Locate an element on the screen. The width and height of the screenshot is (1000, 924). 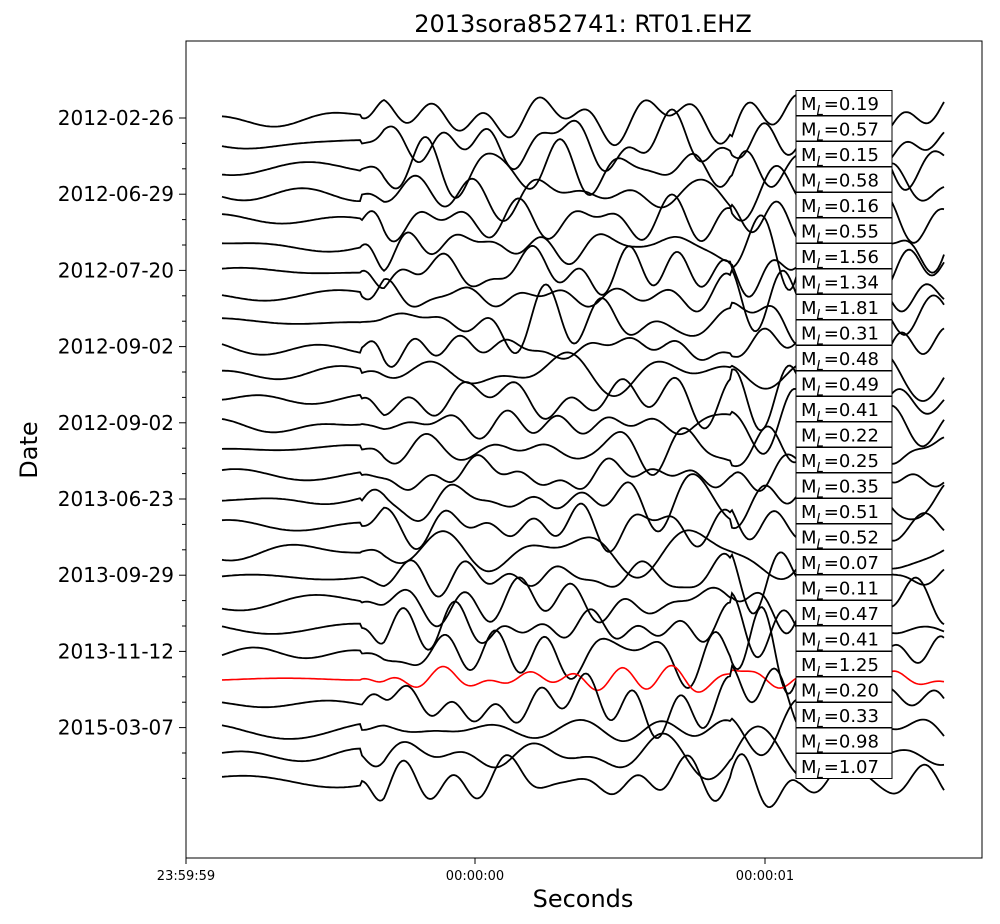
magnitude-label: ML=0.07 is located at coordinates (844, 563).